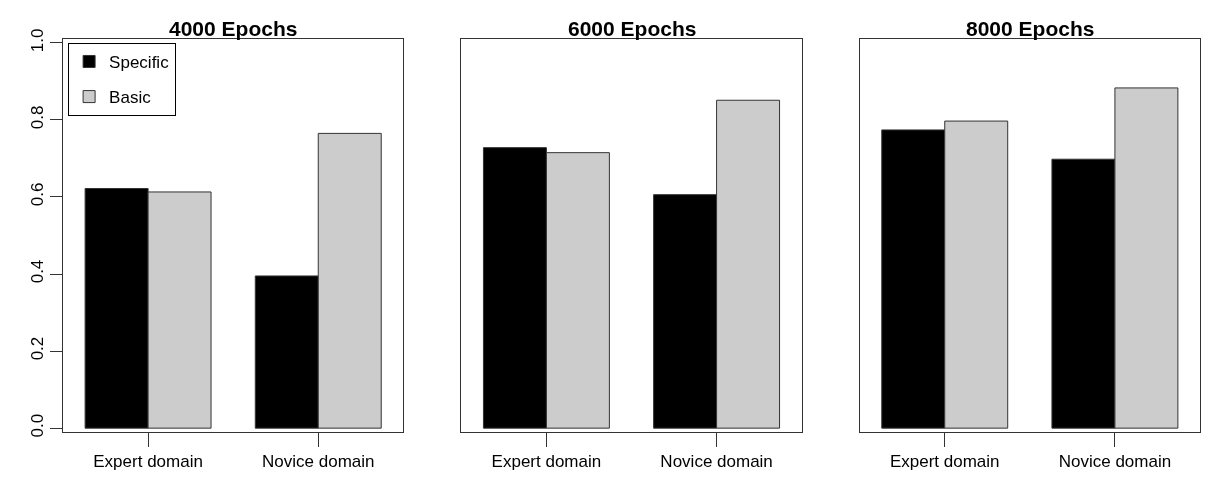 This screenshot has height=493, width=1212. Describe the element at coordinates (38, 40) in the screenshot. I see `y-tick-label: 1.0` at that location.